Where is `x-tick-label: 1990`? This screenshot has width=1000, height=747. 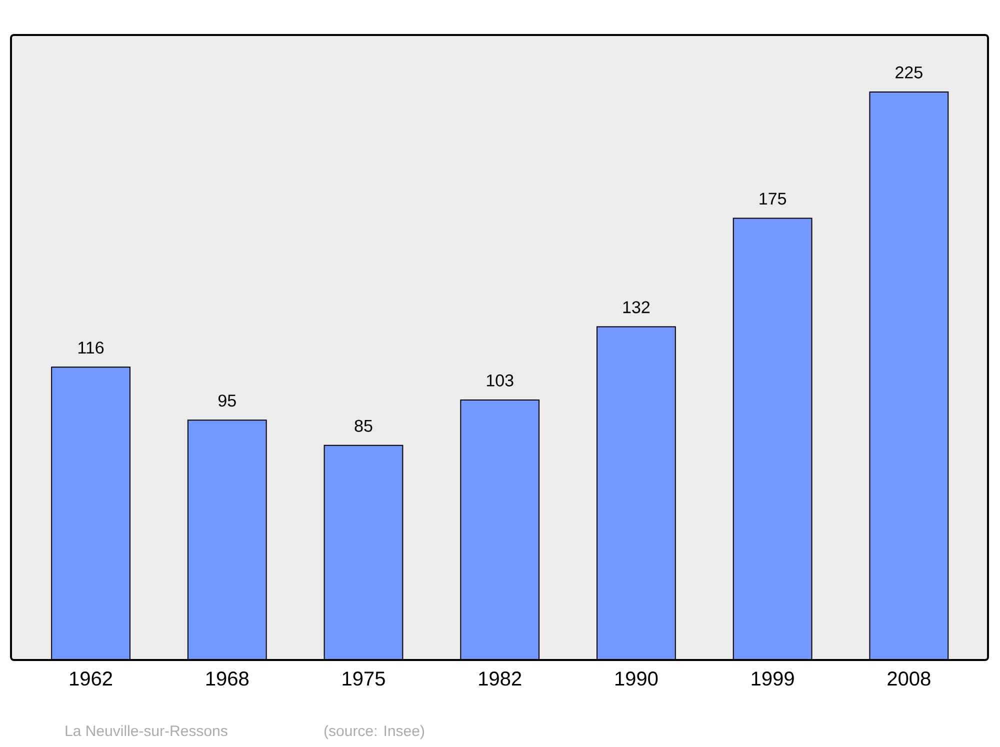 x-tick-label: 1990 is located at coordinates (636, 679).